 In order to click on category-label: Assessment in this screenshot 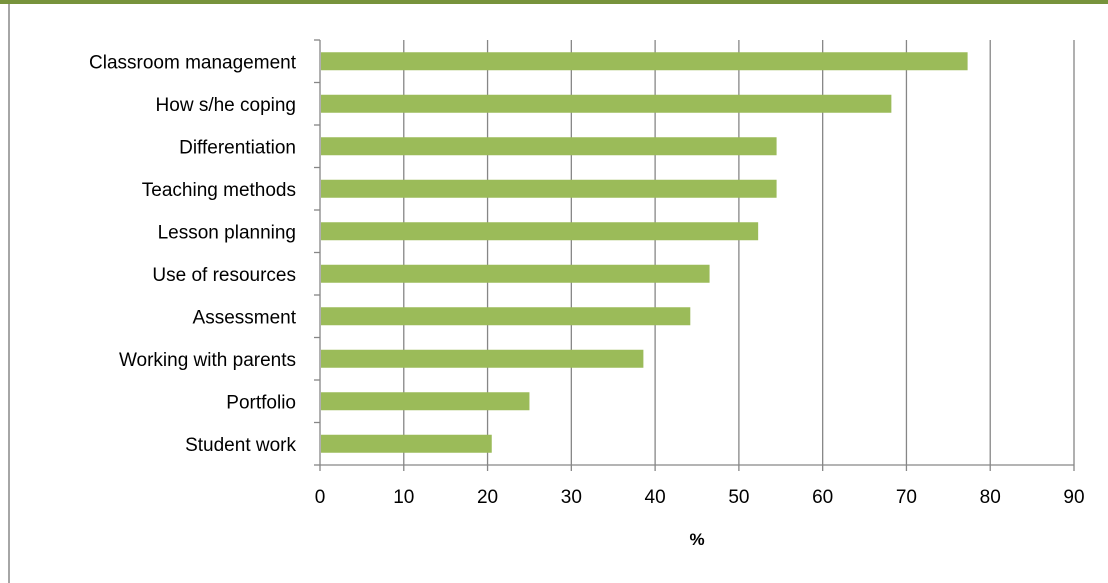, I will do `click(245, 317)`.